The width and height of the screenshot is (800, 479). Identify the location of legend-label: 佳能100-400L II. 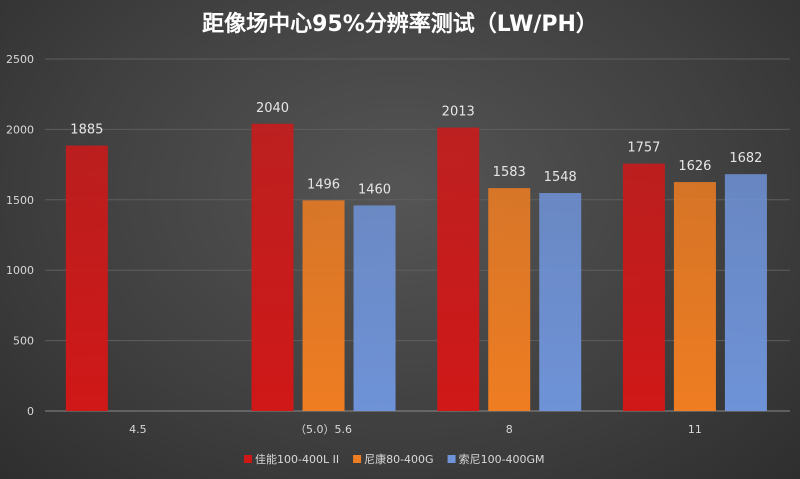
(297, 459).